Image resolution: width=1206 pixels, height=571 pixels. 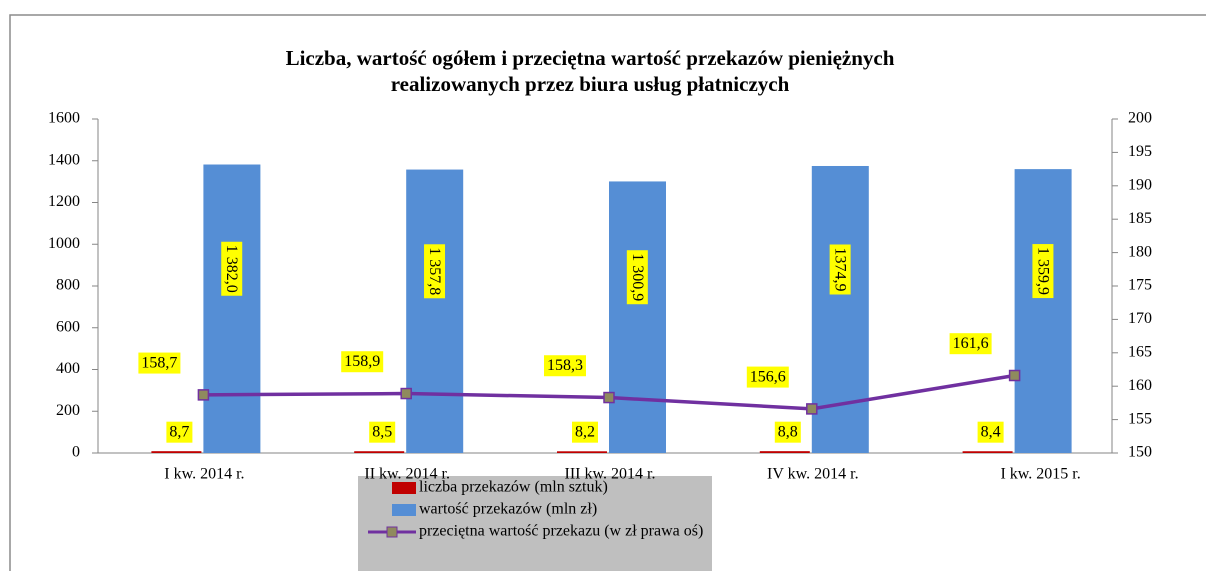 I want to click on data-label-text: 1 357,8, so click(x=434, y=271).